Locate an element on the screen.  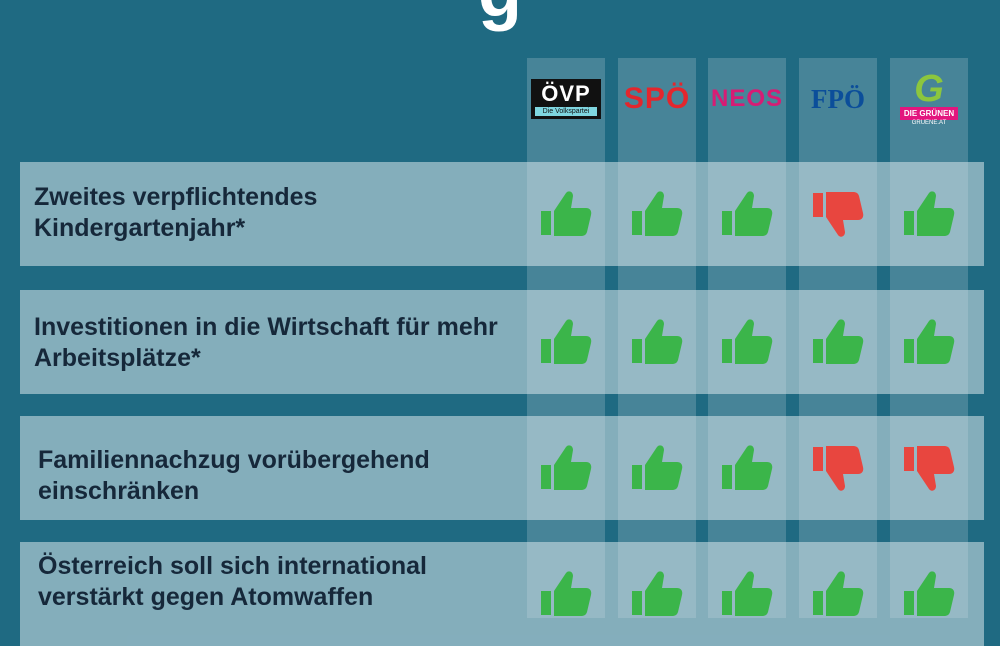
ovp-logo-tagline: Die Volkspartei is located at coordinates (566, 111).